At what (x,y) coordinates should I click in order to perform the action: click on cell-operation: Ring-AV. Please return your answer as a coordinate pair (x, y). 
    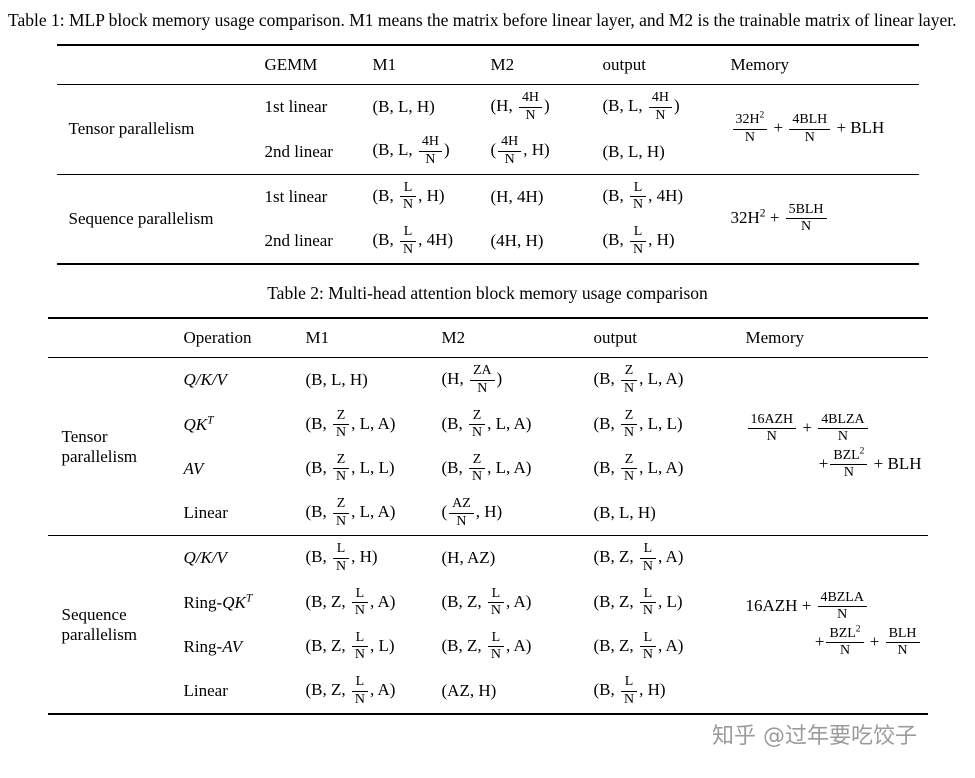
    Looking at the image, I should click on (213, 646).